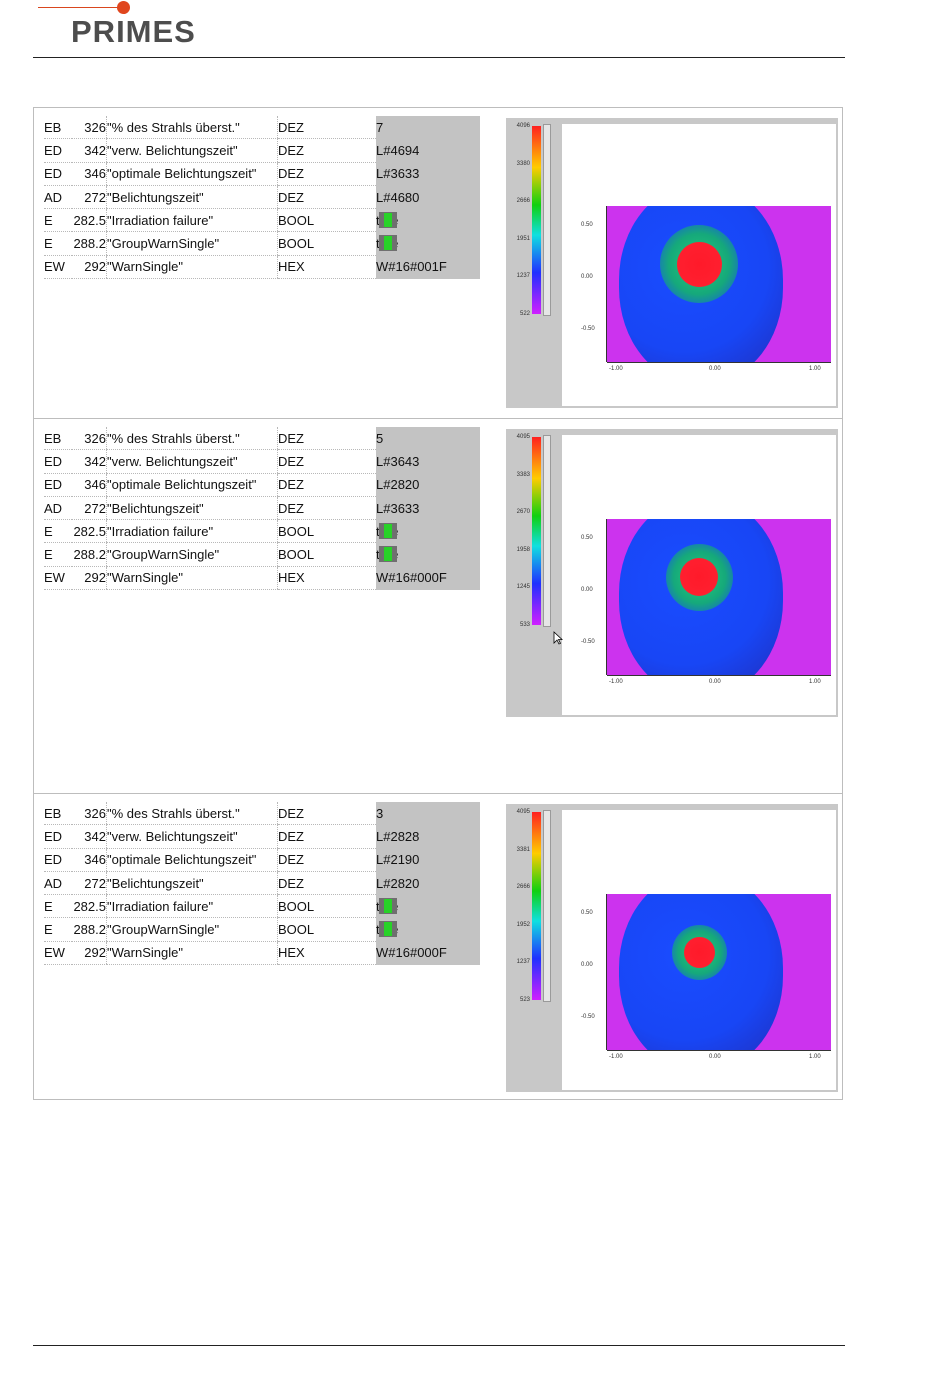 The width and height of the screenshot is (950, 1378). Describe the element at coordinates (58, 267) in the screenshot. I see `operand-type-cell: EW` at that location.